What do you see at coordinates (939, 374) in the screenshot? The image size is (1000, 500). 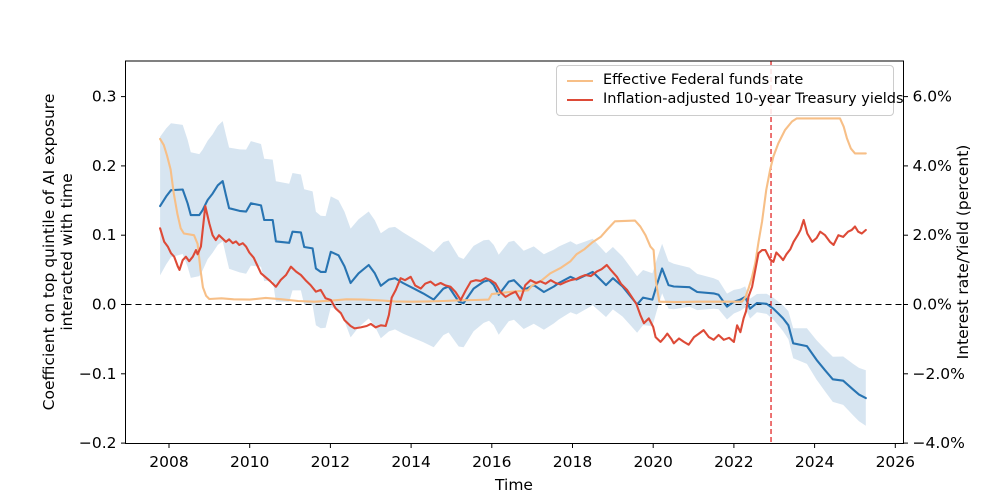 I see `y-right-tick-label--2: −2.0%` at bounding box center [939, 374].